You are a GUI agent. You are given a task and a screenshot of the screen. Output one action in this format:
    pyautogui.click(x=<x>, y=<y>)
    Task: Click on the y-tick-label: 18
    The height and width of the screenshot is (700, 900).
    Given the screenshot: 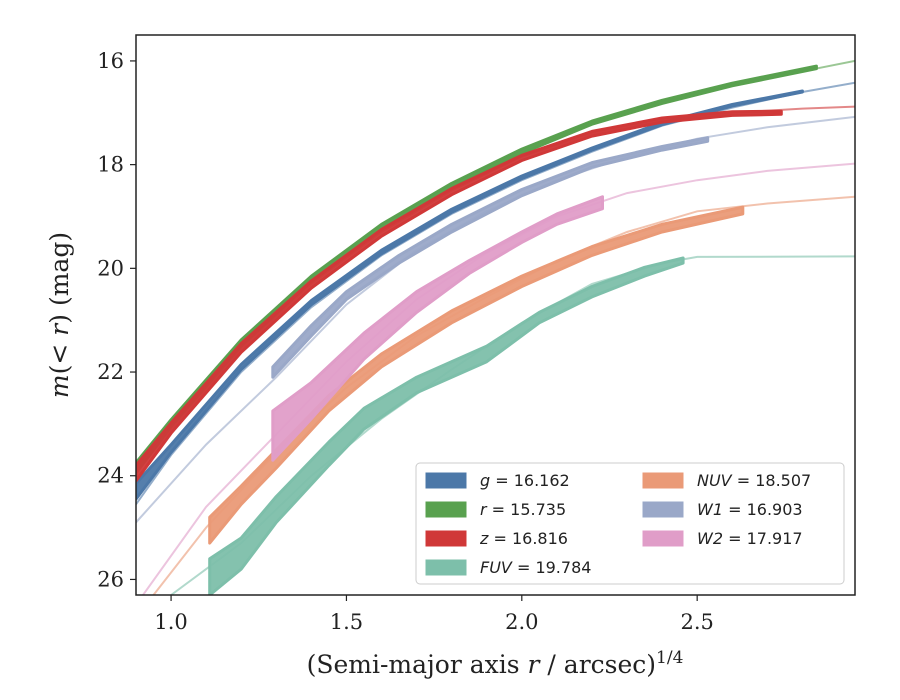 What is the action you would take?
    pyautogui.click(x=110, y=165)
    